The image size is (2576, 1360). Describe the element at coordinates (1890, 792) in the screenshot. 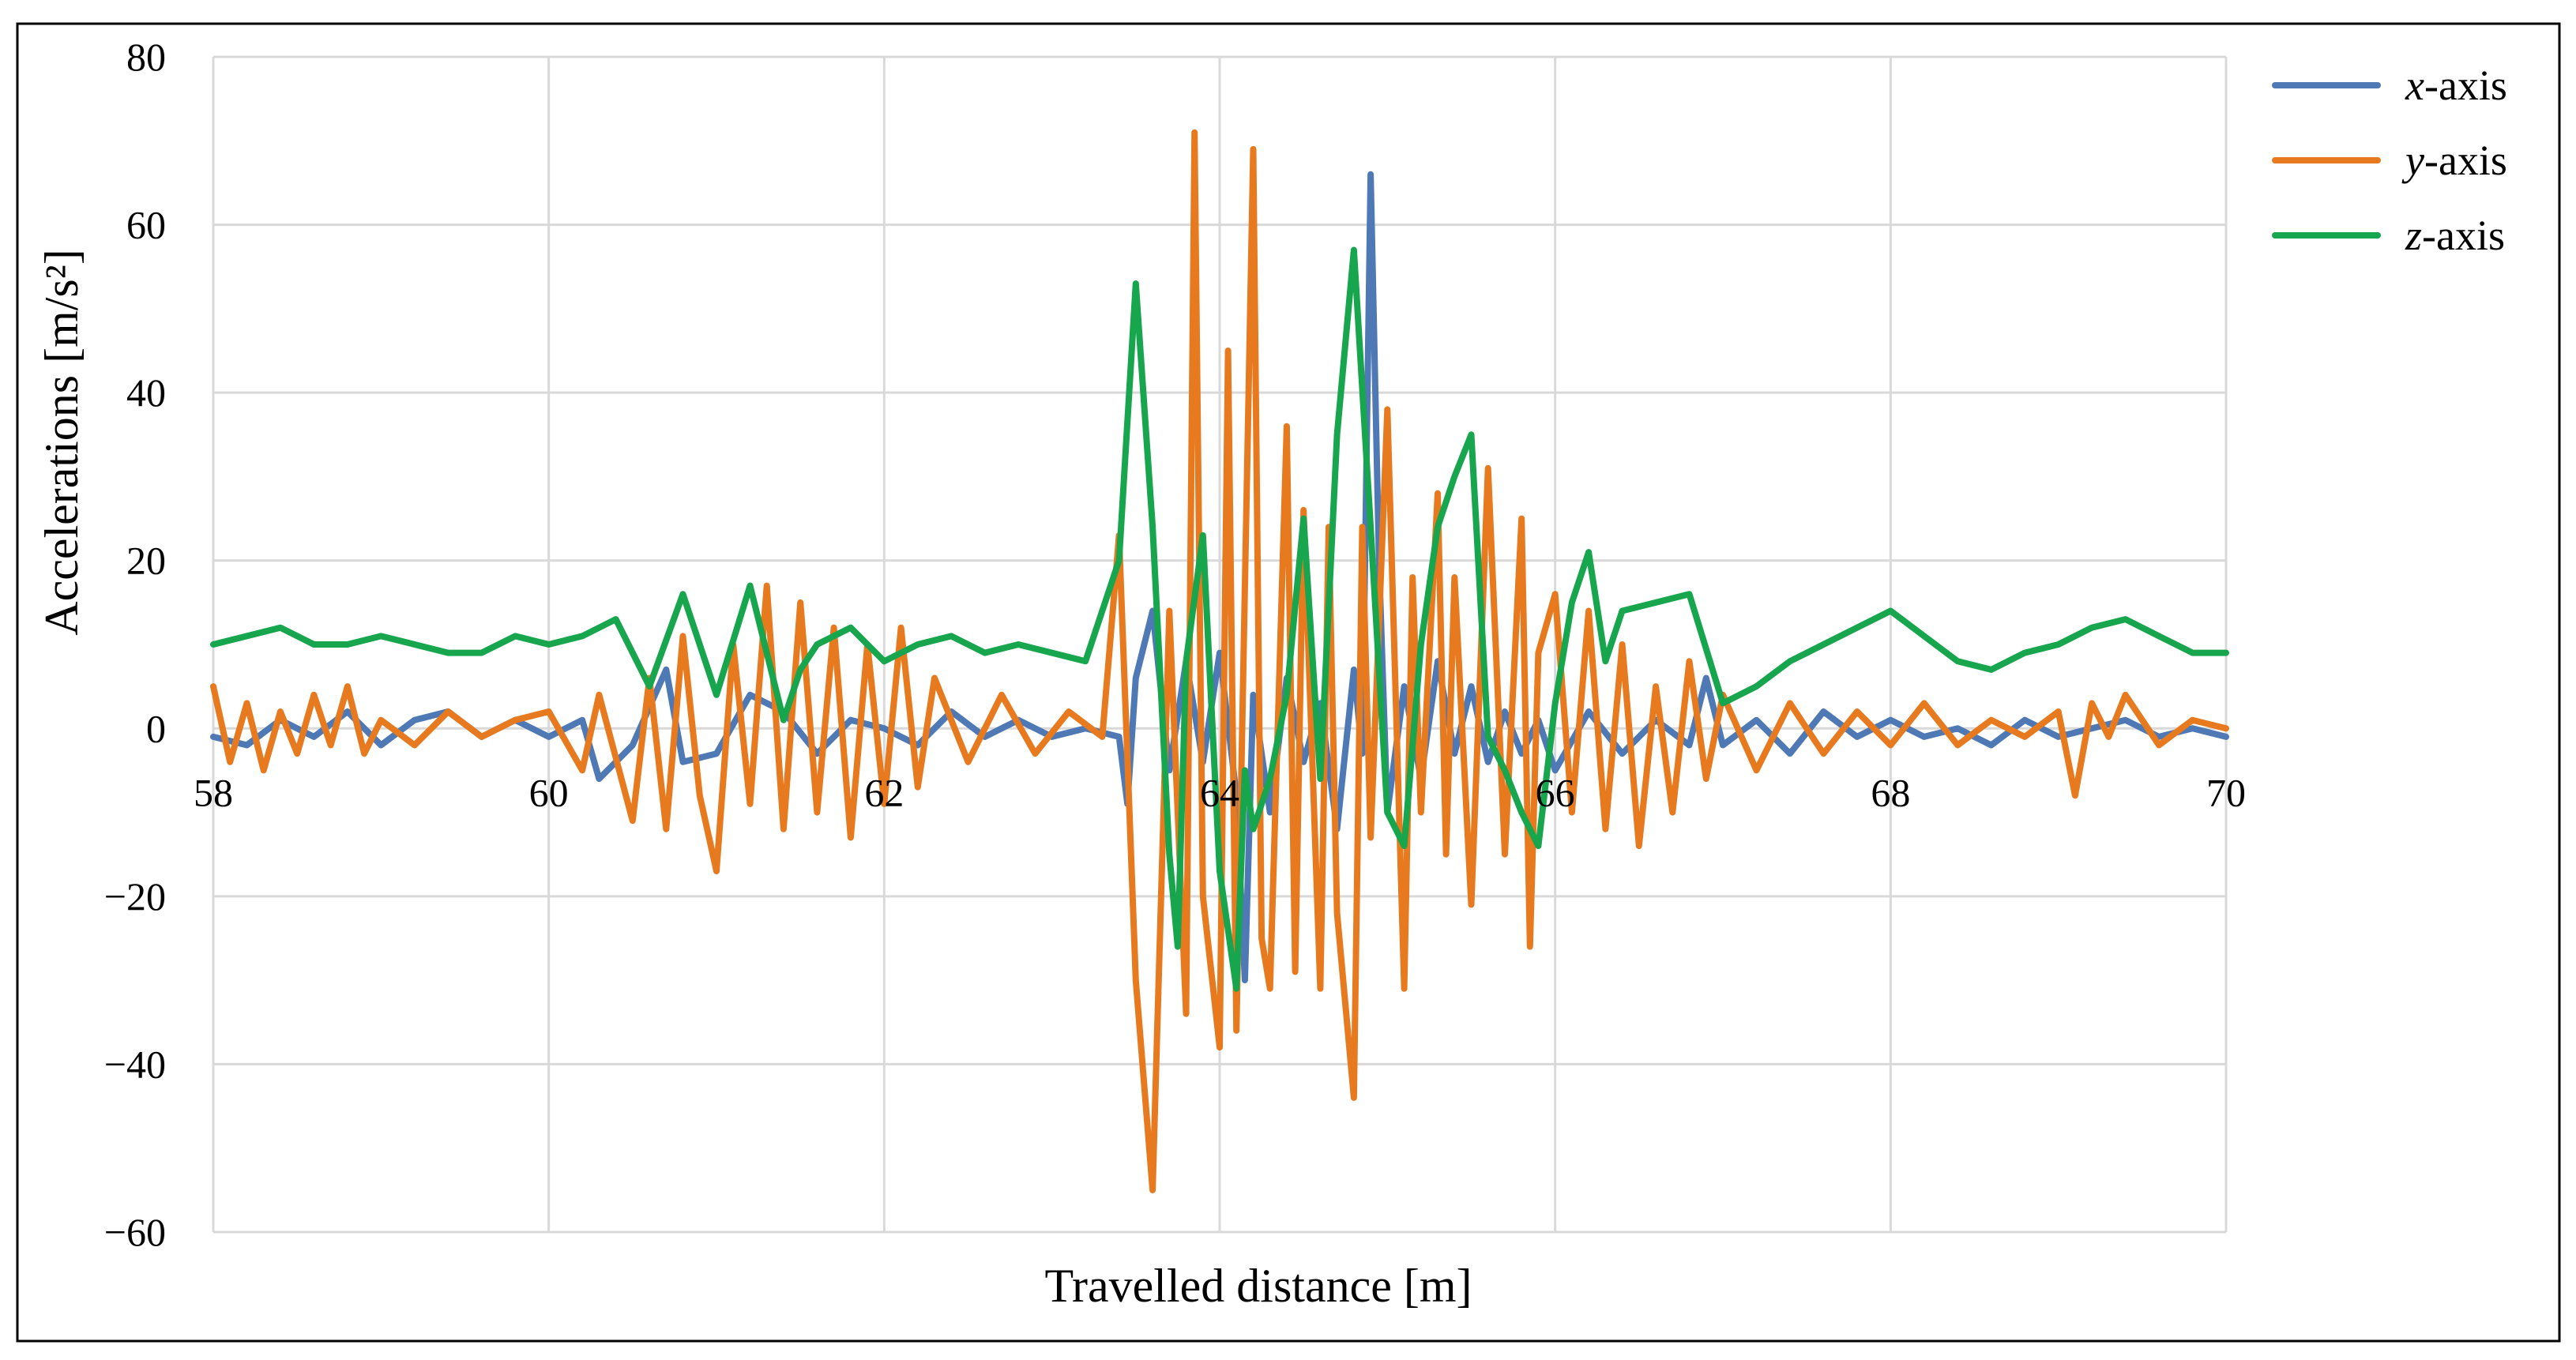

I see `x-tick-label: 68` at that location.